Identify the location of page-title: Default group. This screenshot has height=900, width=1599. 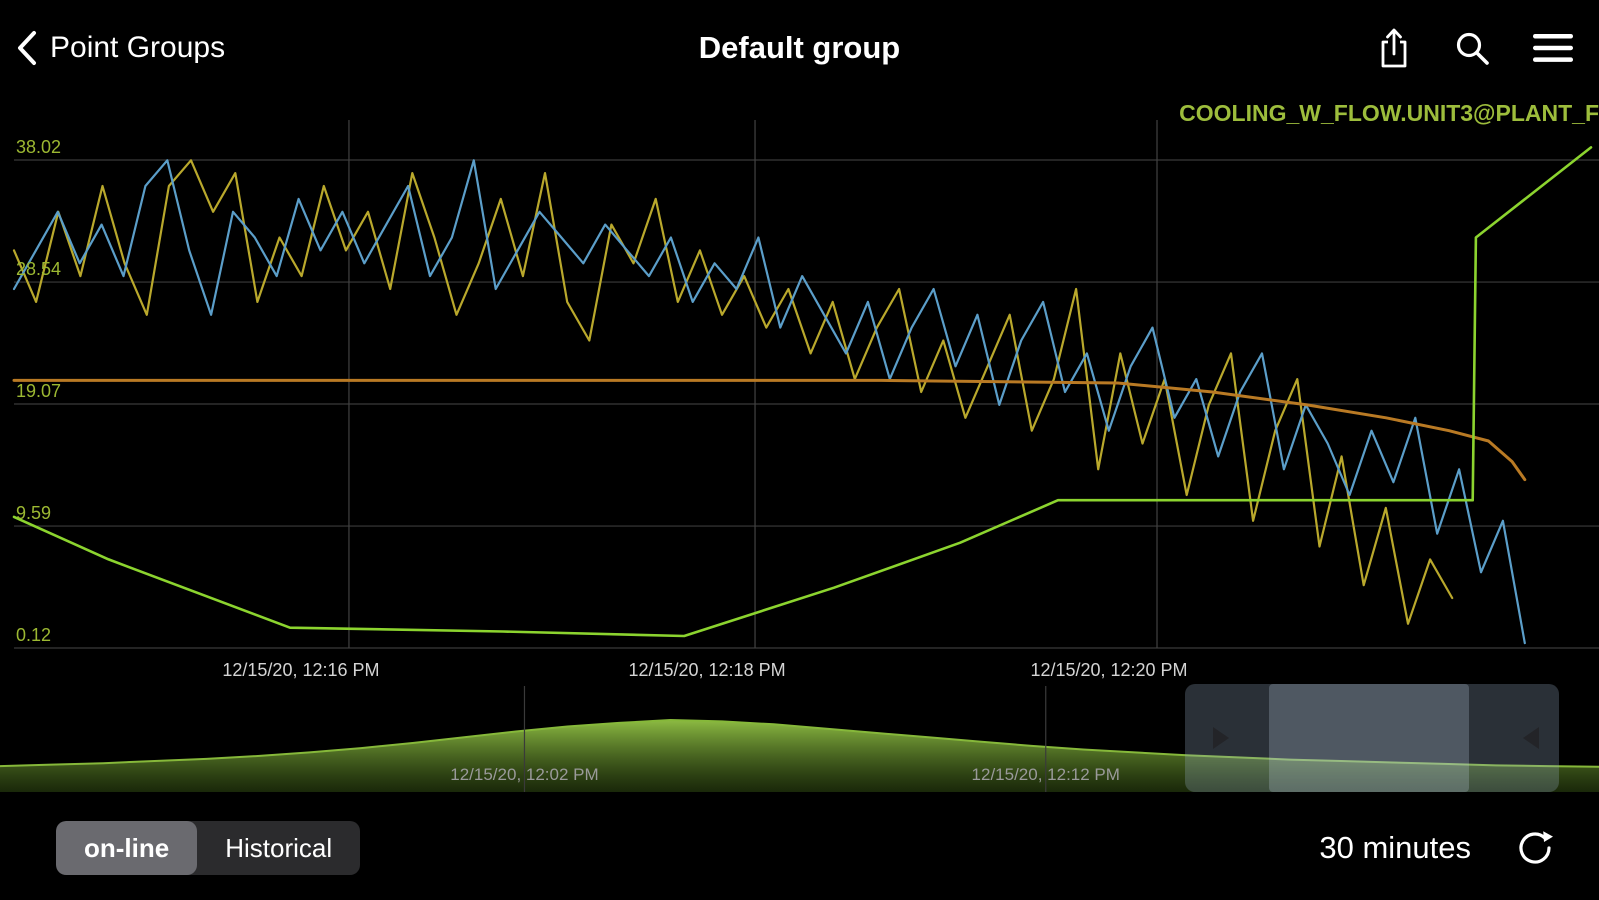
(799, 47).